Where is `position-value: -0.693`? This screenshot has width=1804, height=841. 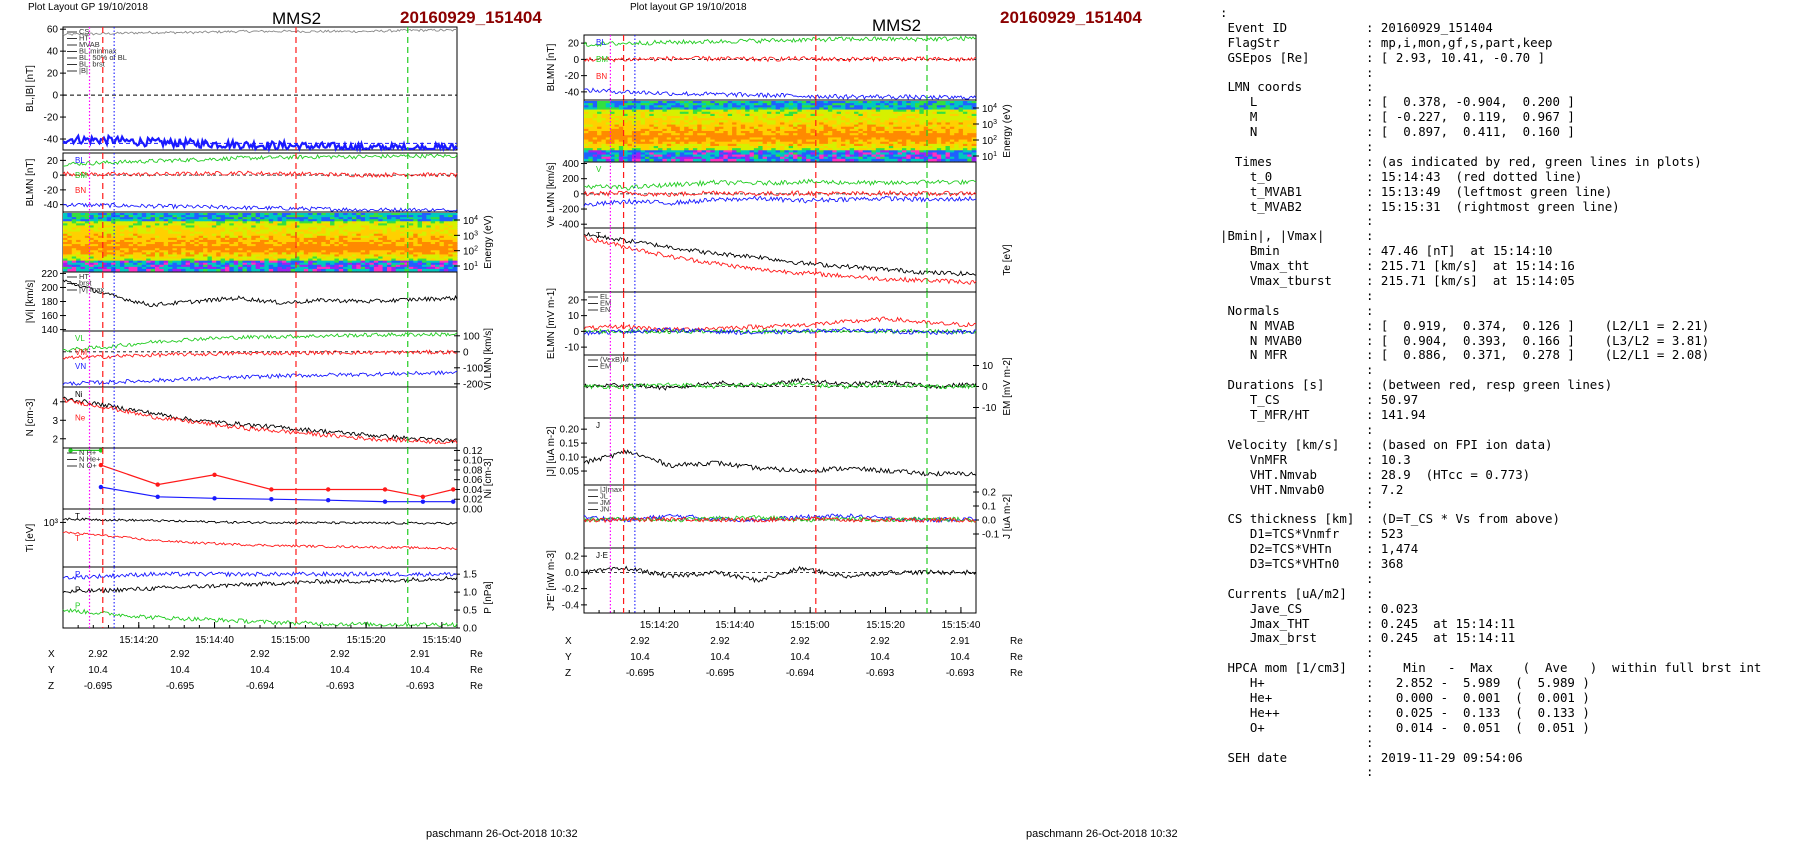
position-value: -0.693 is located at coordinates (420, 686).